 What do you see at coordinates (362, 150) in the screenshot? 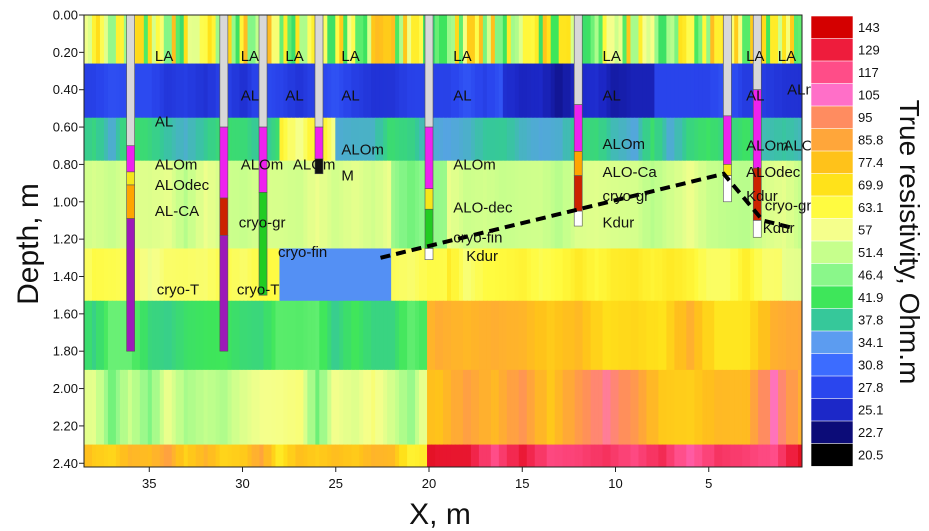
I see `unit-label: ALOm` at bounding box center [362, 150].